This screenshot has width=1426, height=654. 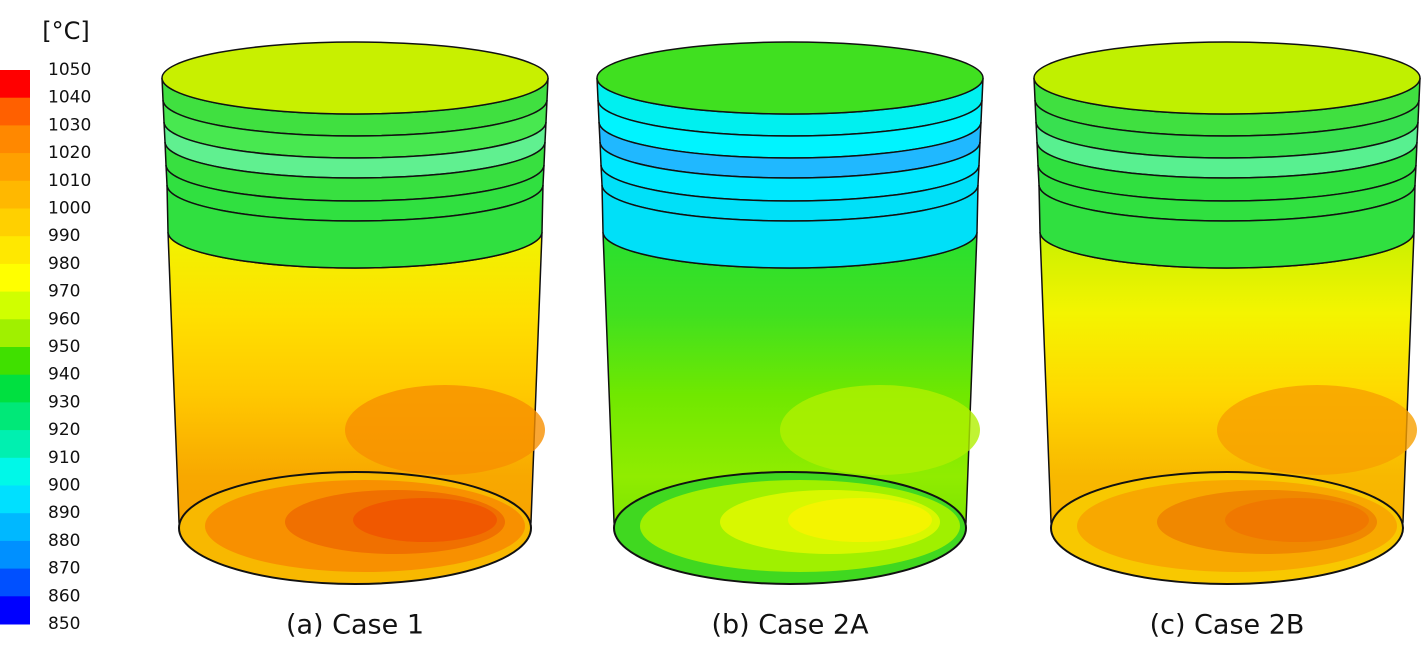 I want to click on colorbar-tick-label: 900, so click(x=64, y=486).